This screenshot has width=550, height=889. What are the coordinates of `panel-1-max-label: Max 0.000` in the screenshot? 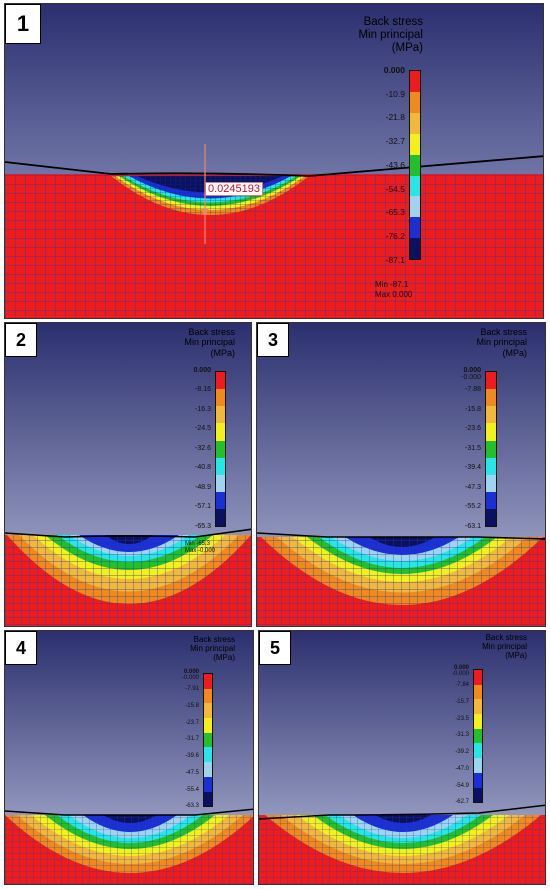 It's located at (394, 294).